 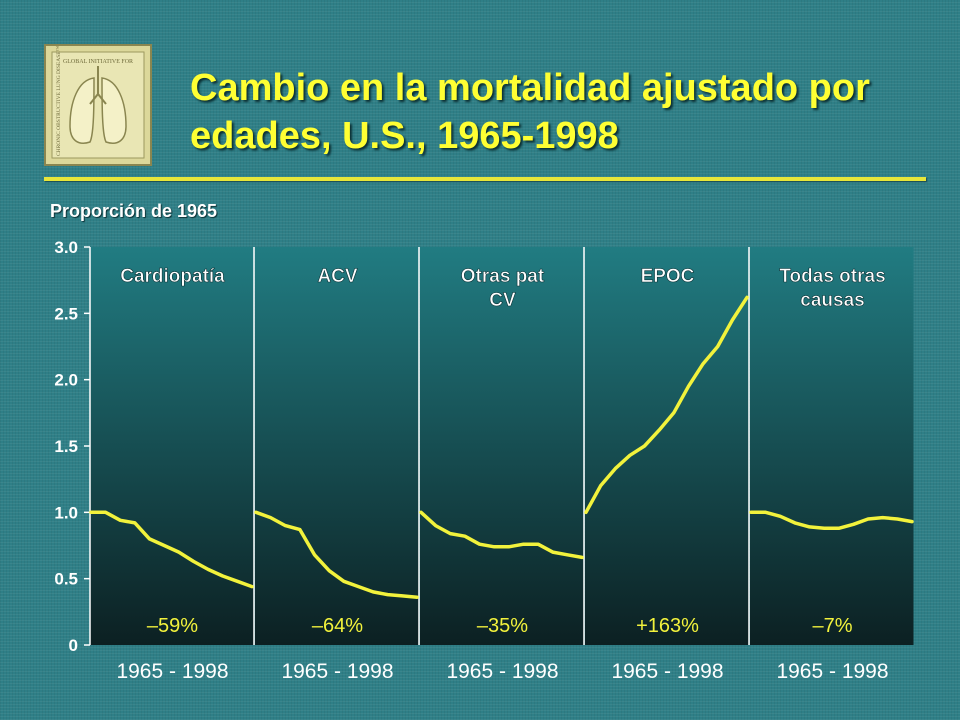 What do you see at coordinates (66, 446) in the screenshot?
I see `y-tick-label: 1.5` at bounding box center [66, 446].